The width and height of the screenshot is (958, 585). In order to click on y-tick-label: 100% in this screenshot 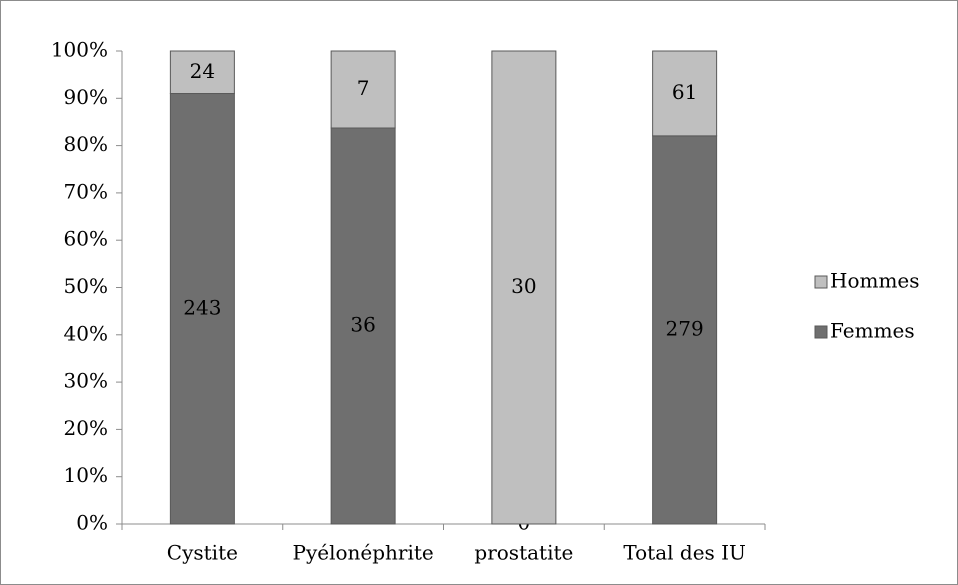, I will do `click(79, 50)`.